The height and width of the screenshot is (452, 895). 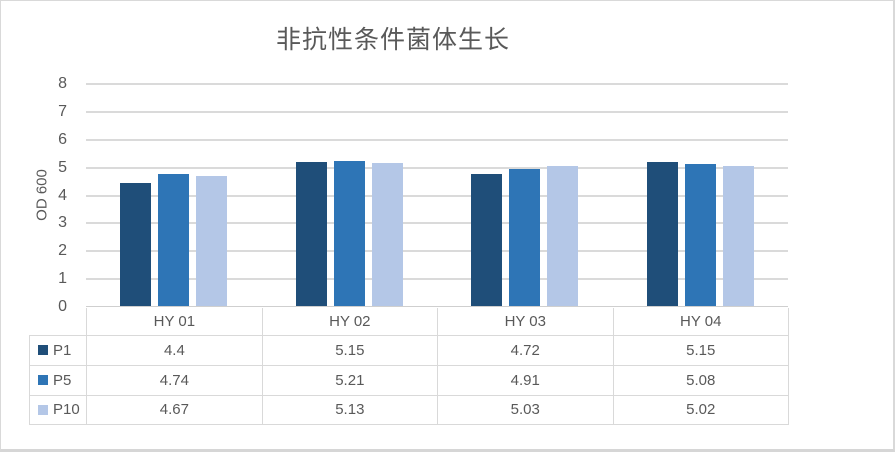 I want to click on value-cell-p5-hy-04: 5.08, so click(x=700, y=380).